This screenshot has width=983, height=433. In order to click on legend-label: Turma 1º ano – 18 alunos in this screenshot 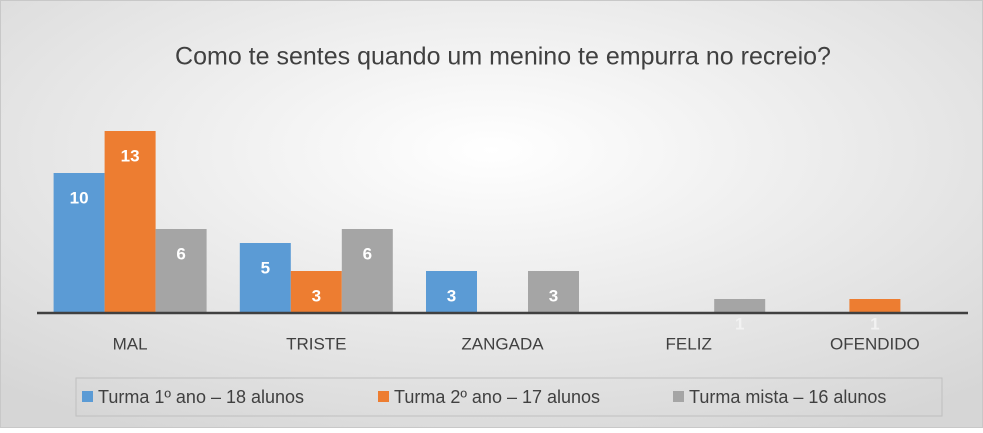, I will do `click(201, 397)`.